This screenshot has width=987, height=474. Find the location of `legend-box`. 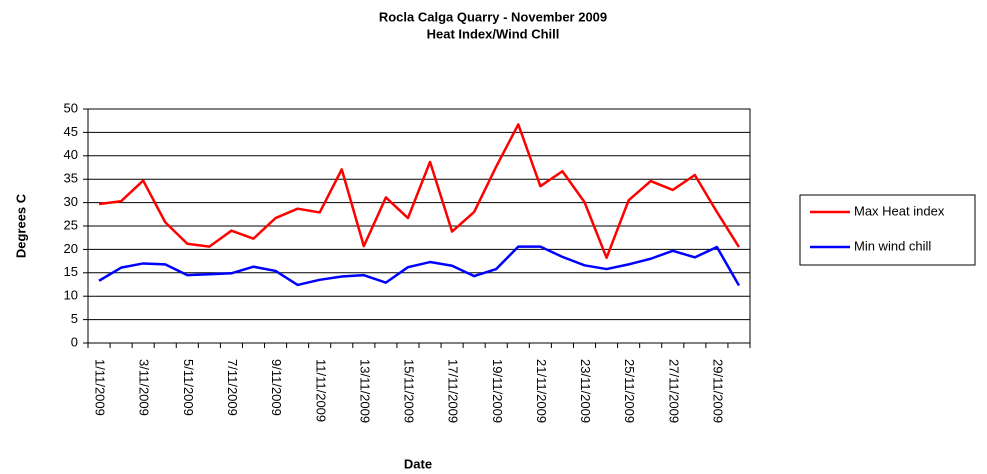

legend-box is located at coordinates (887, 230).